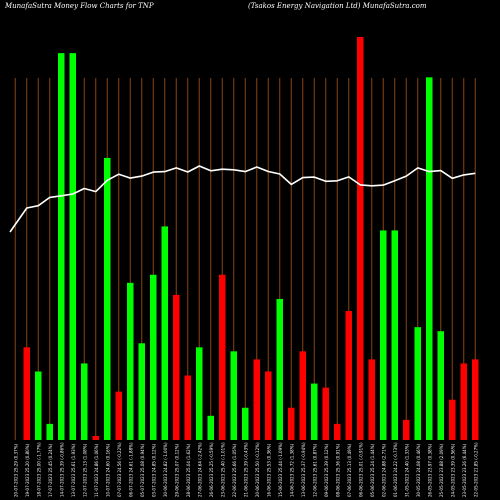 The width and height of the screenshot is (500, 500). I want to click on x-tick-label: 27-06-2023 24.64 (-2.42%), so click(199, 469).